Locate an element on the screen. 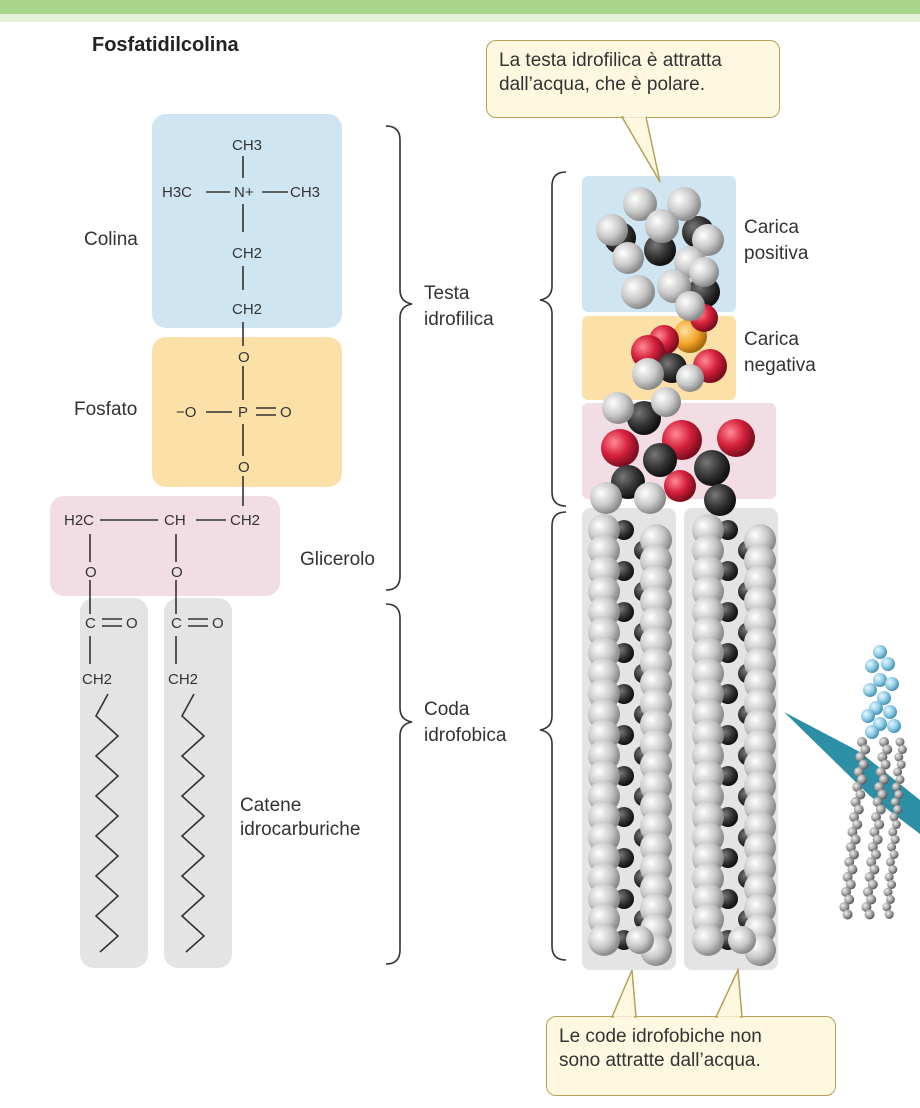 Image resolution: width=920 pixels, height=1108 pixels. top-banner-shade is located at coordinates (460, 18).